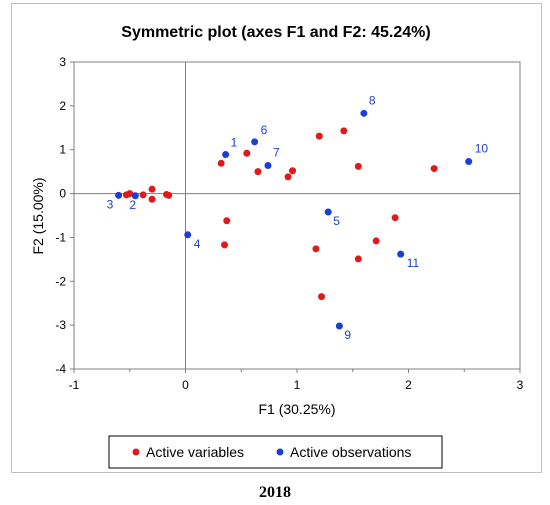 This screenshot has height=505, width=550. I want to click on x-axis-title: F1 (30.25%), so click(296, 409).